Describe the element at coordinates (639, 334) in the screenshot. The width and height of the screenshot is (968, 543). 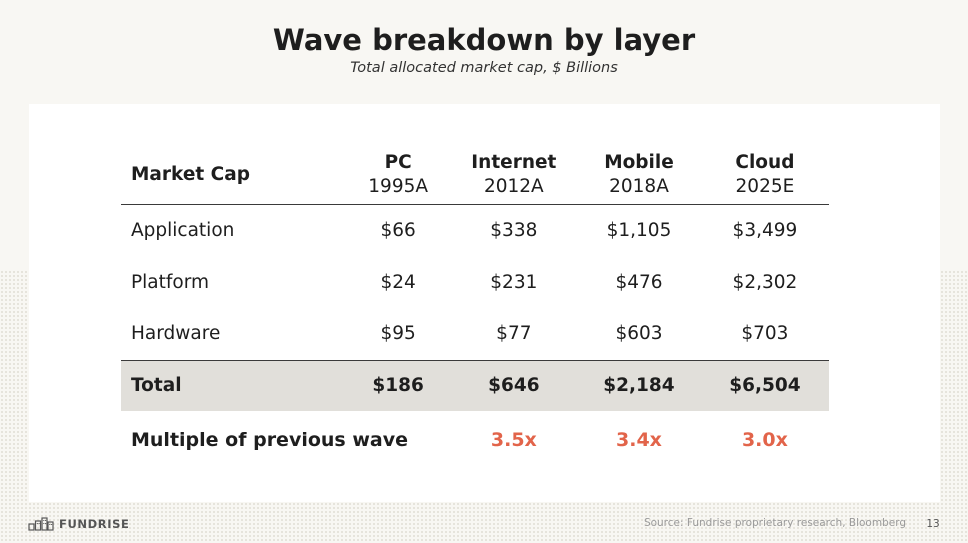
I see `table-cell: $603` at that location.